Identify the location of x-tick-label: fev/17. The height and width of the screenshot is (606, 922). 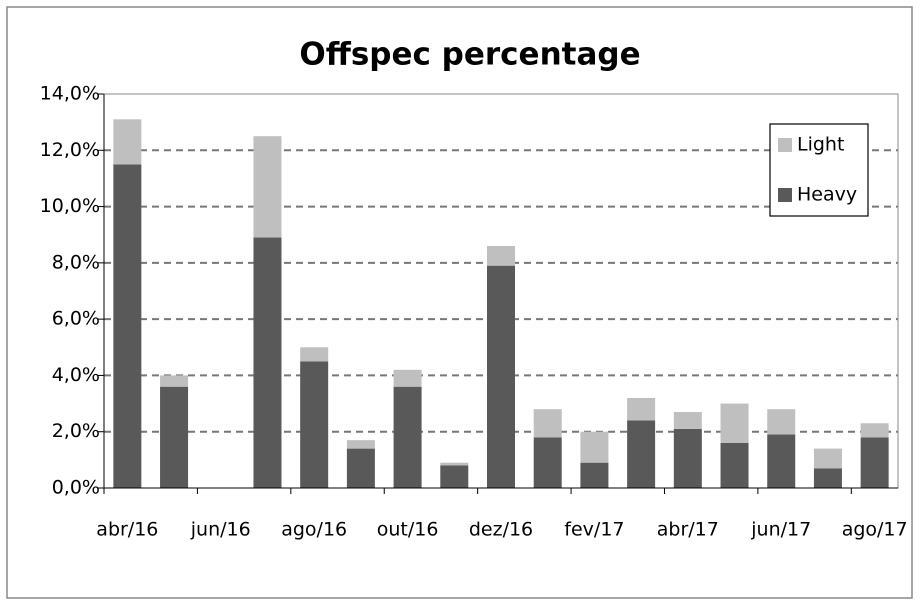
(594, 530).